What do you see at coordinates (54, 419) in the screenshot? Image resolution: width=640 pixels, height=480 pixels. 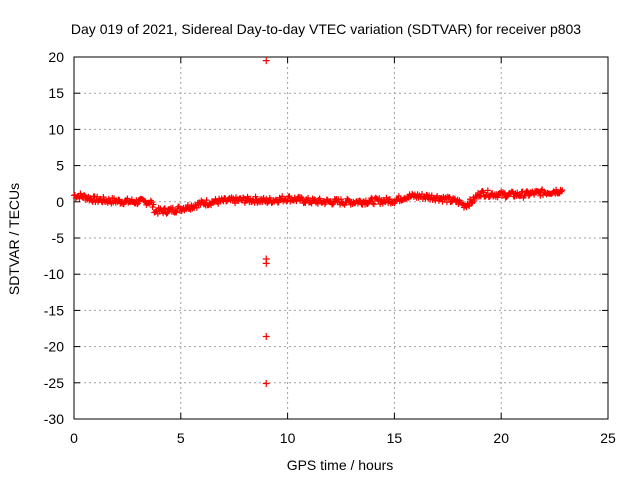 I see `y-tick-label: -30` at bounding box center [54, 419].